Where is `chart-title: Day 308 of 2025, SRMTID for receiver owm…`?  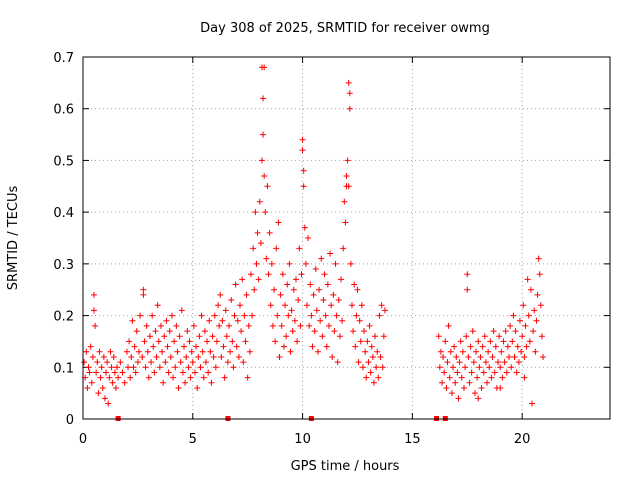 chart-title: Day 308 of 2025, SRMTID for receiver owm… is located at coordinates (345, 28).